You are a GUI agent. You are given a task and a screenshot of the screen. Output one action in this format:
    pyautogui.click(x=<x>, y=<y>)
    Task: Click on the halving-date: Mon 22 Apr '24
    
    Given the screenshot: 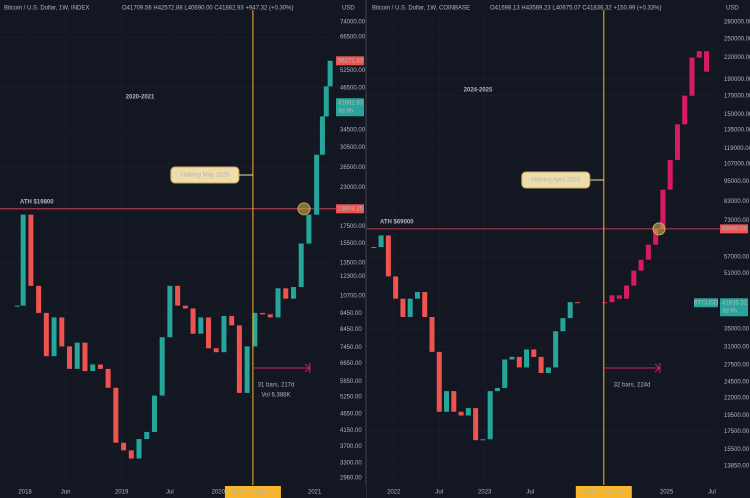 What is the action you would take?
    pyautogui.click(x=604, y=493)
    